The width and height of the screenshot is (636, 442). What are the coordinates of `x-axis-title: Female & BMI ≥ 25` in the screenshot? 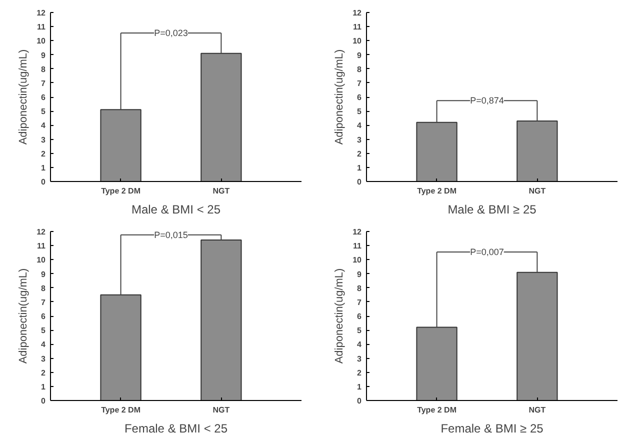 It's located at (492, 429).